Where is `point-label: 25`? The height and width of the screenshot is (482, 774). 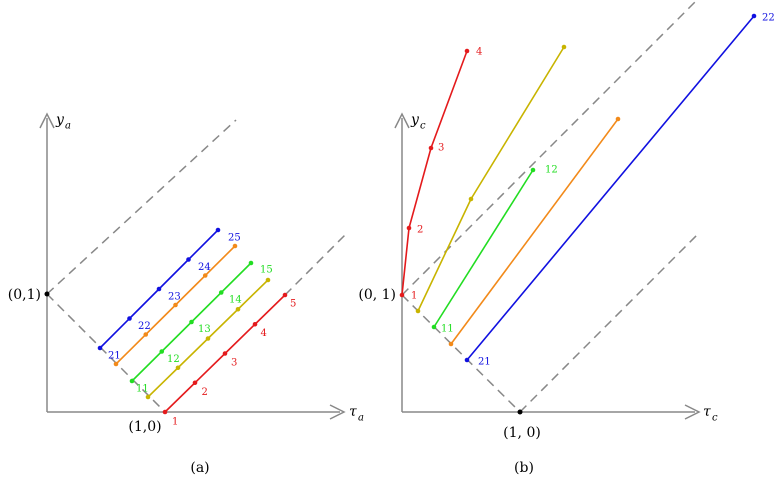
point-label: 25 is located at coordinates (234, 238).